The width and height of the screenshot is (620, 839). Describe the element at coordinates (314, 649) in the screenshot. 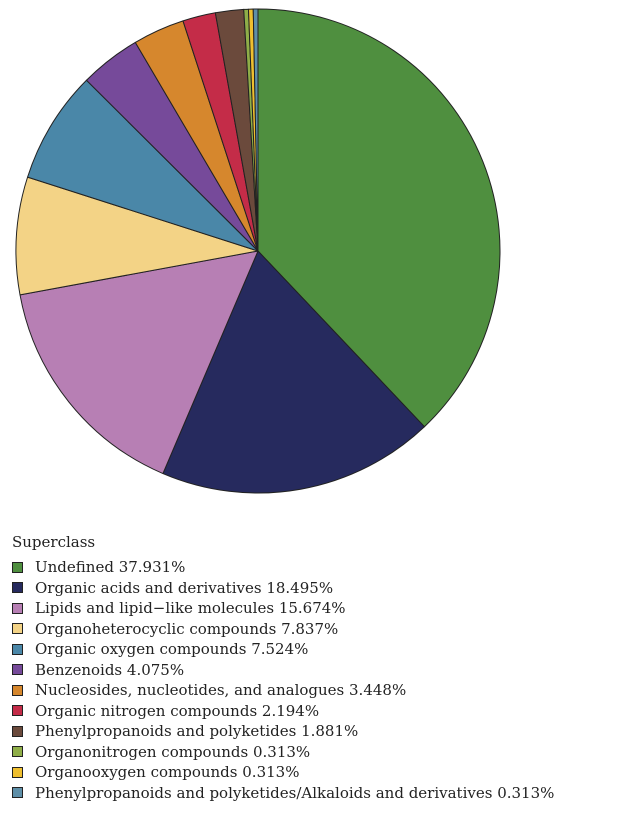

I see `legend-item: Organic oxygen compounds 7.524%` at that location.